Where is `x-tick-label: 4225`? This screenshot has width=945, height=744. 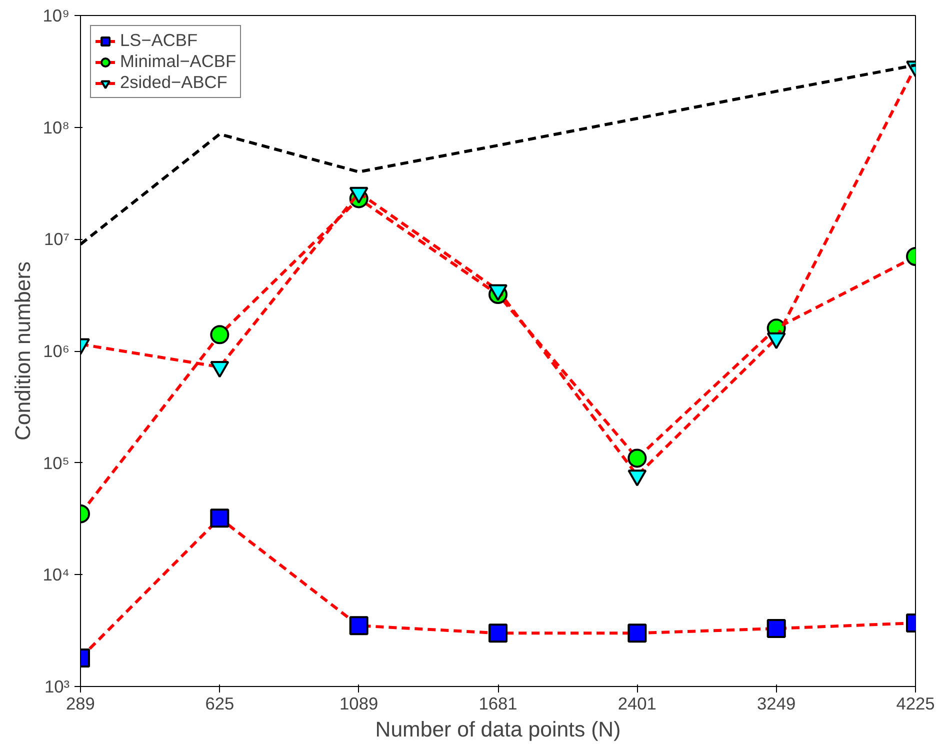 x-tick-label: 4225 is located at coordinates (915, 704).